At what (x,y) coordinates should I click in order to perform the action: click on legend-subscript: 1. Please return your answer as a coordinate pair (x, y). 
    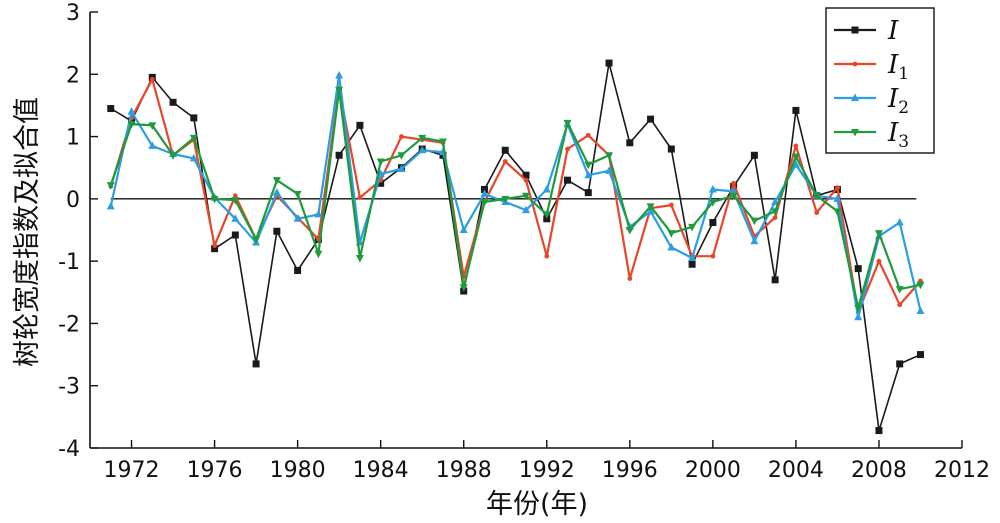
    Looking at the image, I should click on (903, 74).